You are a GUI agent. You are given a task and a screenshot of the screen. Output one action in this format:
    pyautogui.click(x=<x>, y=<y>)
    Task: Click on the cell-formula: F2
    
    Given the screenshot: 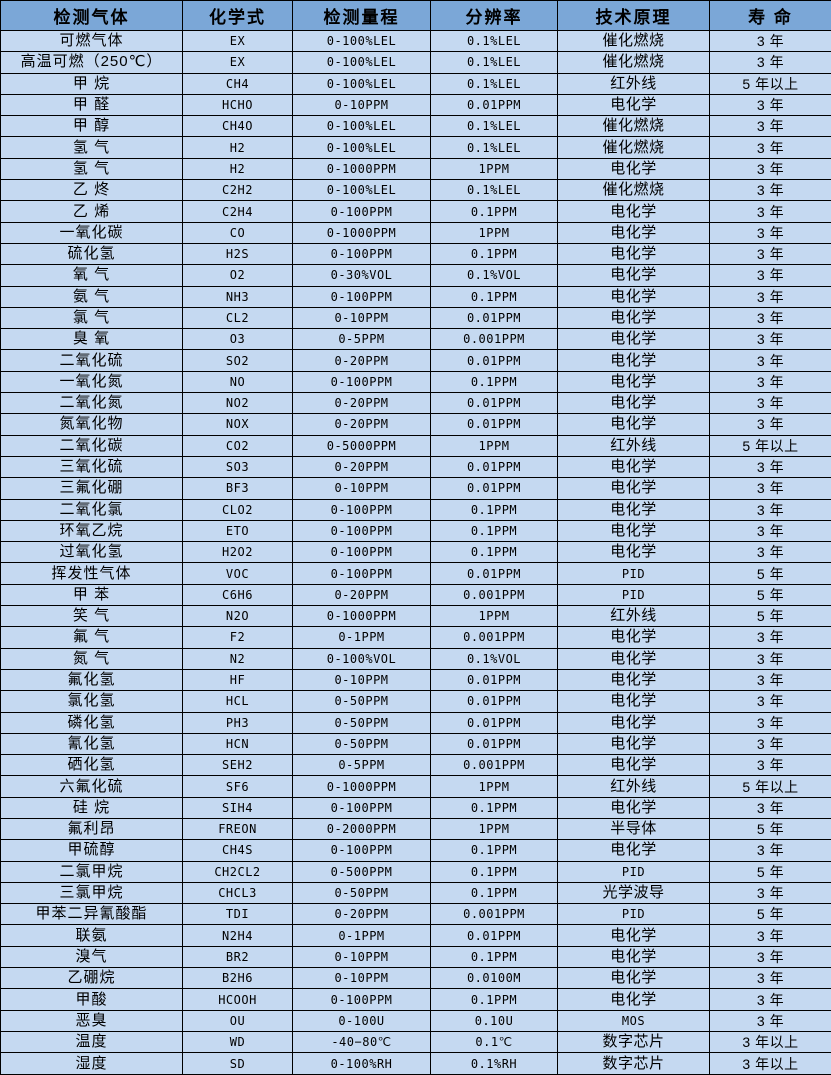 What is the action you would take?
    pyautogui.click(x=237, y=637)
    